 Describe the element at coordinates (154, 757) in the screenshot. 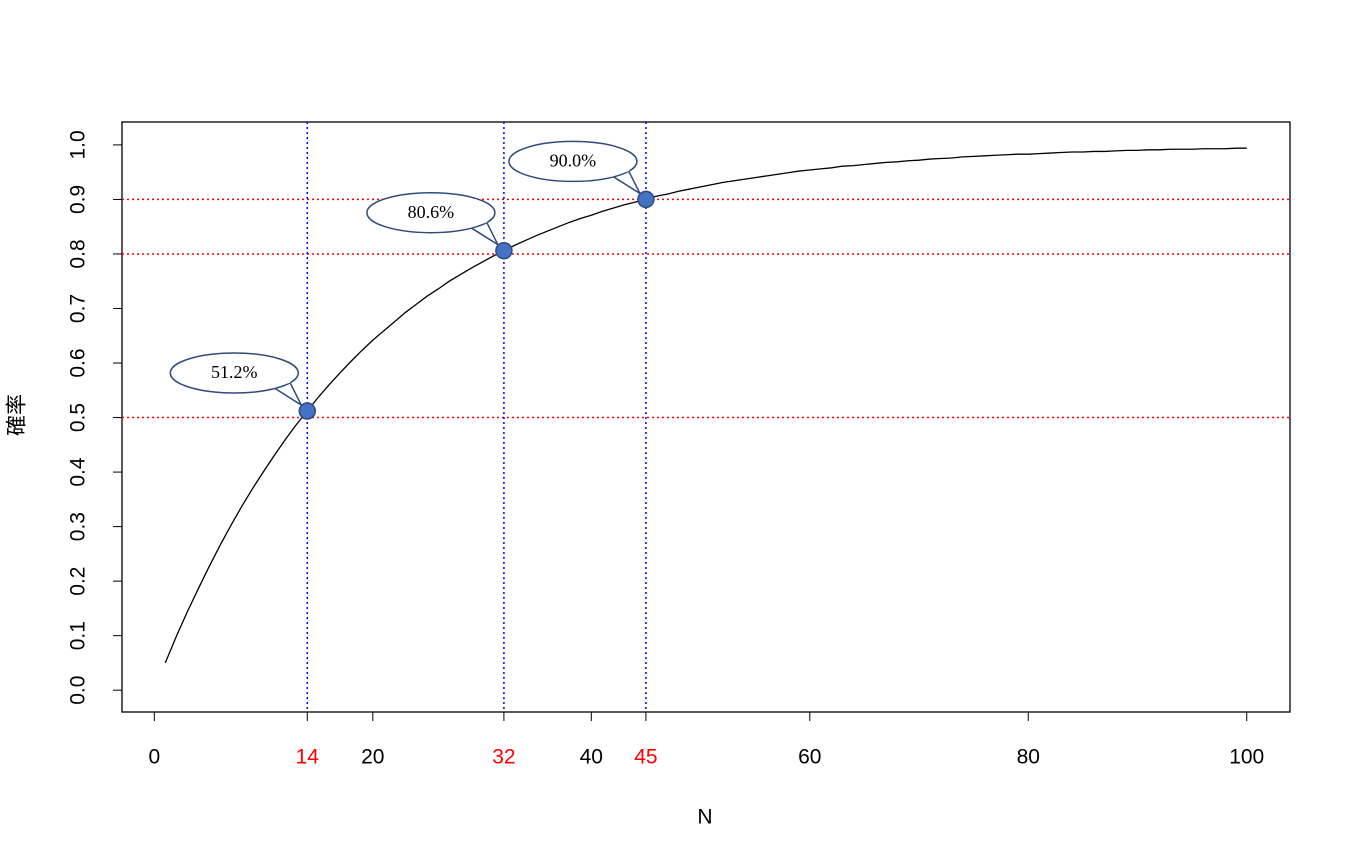

I see `x-tick-label: 0` at that location.